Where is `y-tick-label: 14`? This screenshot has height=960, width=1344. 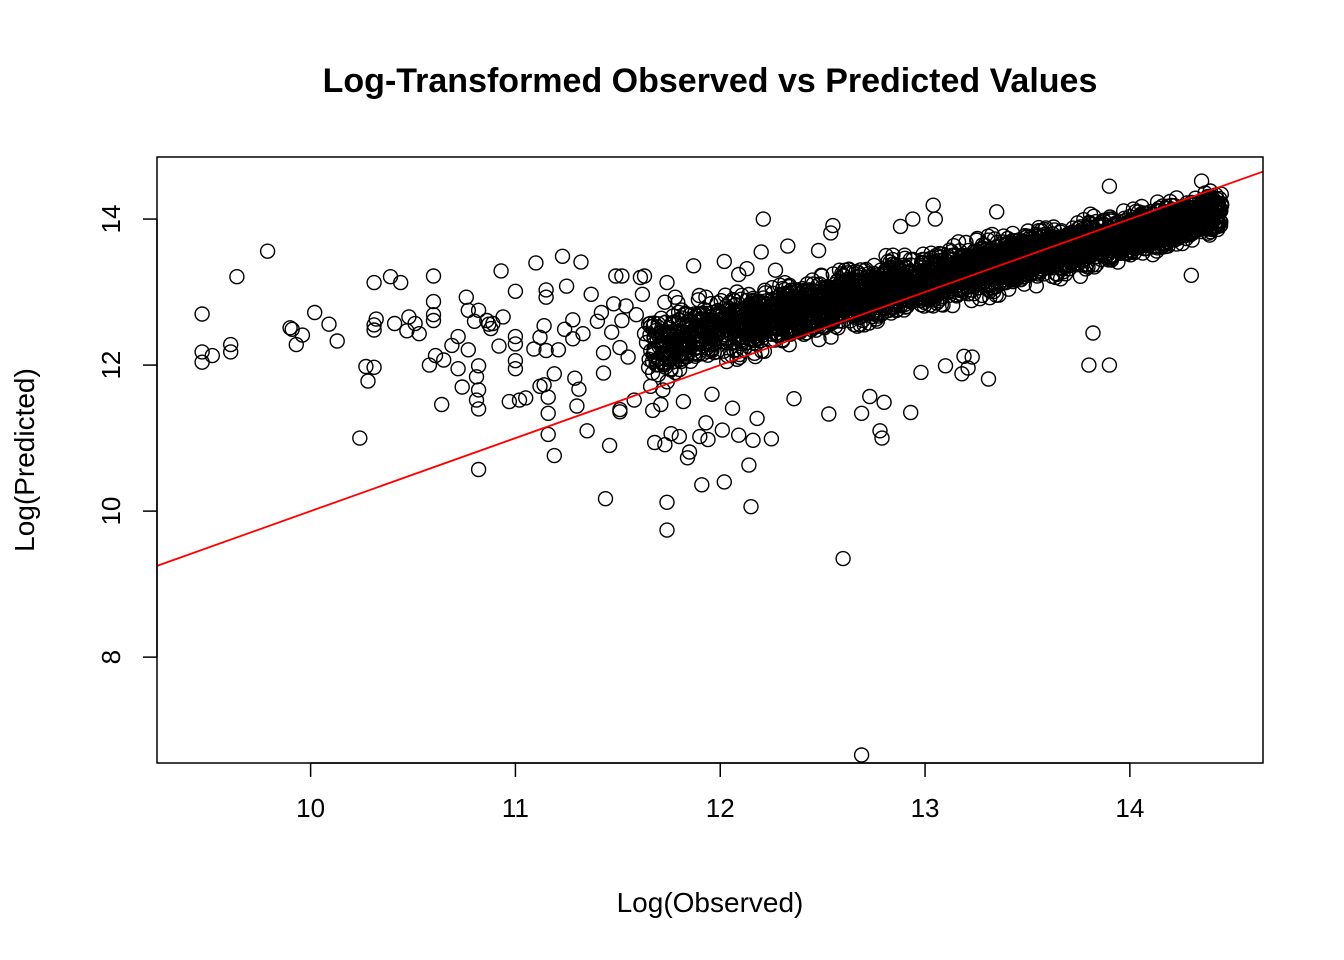 y-tick-label: 14 is located at coordinates (111, 219).